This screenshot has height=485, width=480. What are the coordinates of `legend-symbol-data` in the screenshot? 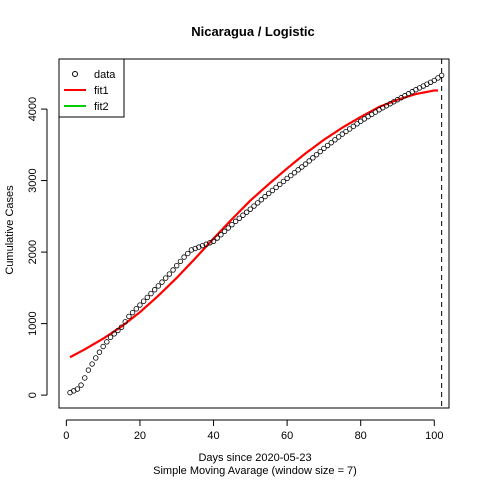 It's located at (75, 74).